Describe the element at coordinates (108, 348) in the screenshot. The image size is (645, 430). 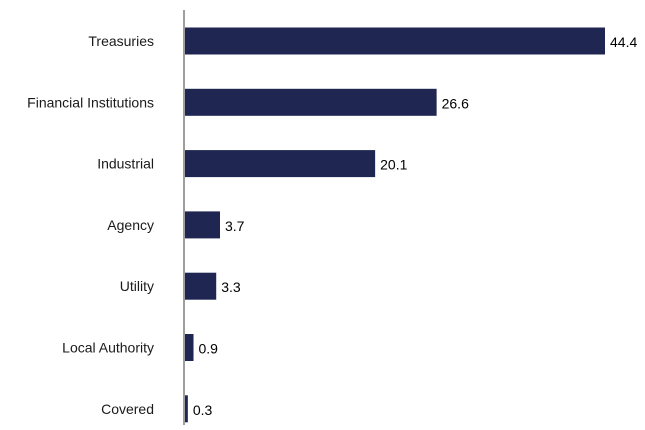
I see `category-label-local-authority: Local Authority` at that location.